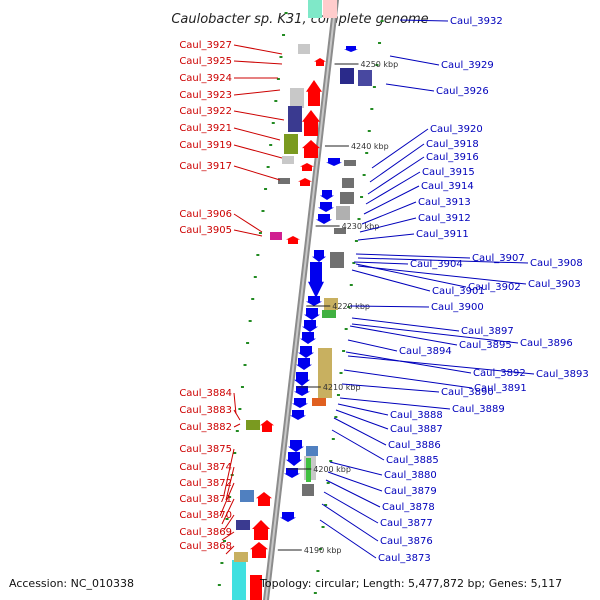  I want to click on right-gene-label: Caul_3915, so click(448, 172).